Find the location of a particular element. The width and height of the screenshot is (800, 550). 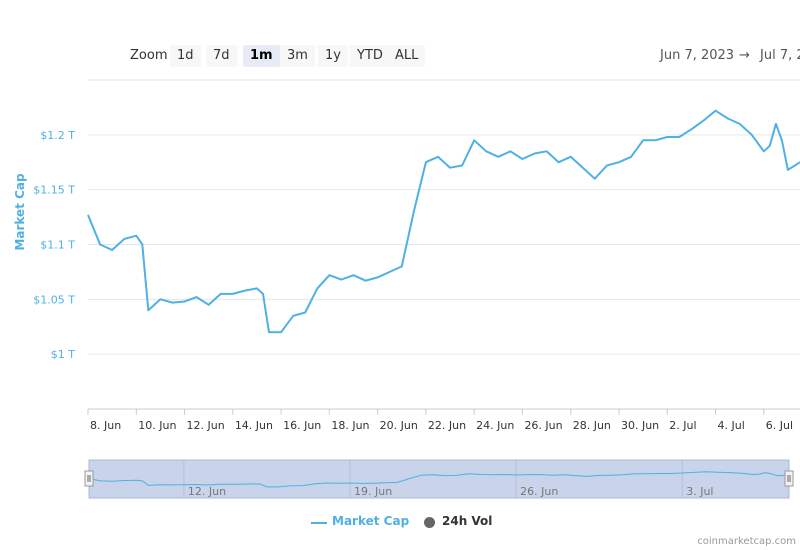

legend-label-market-cap: Market Cap is located at coordinates (371, 521).